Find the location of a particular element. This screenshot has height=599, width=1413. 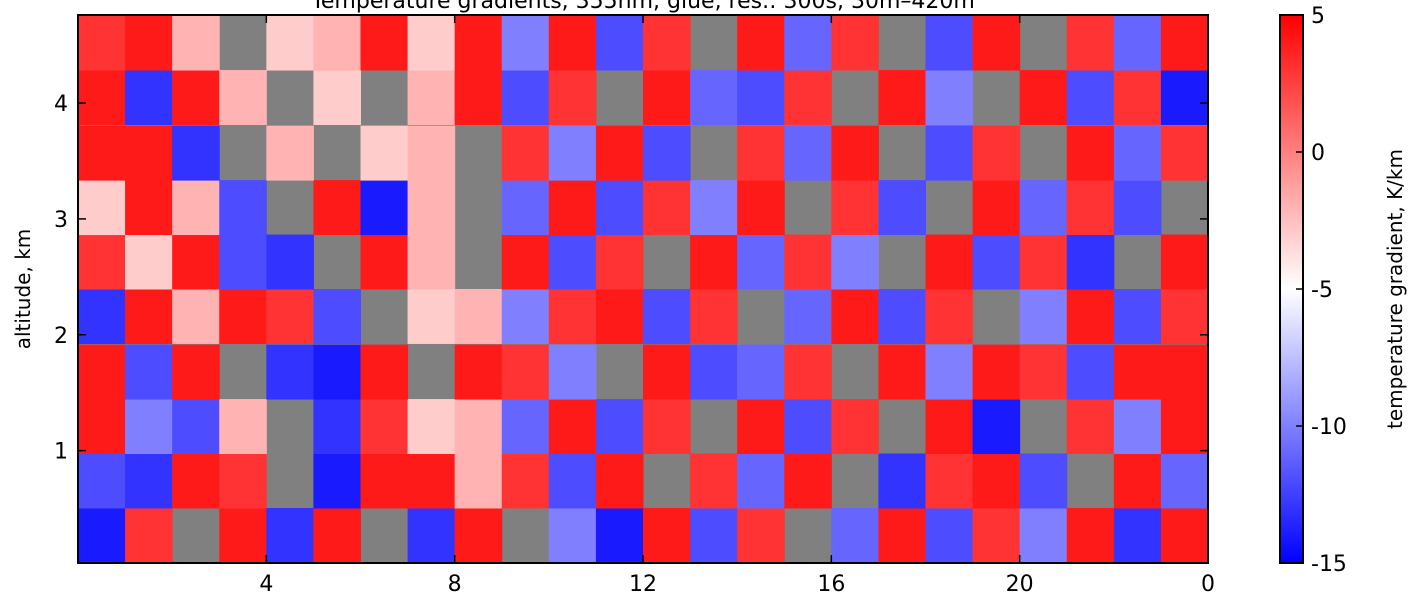

colorbar-label: temperature gradient, K/km is located at coordinates (1395, 289).